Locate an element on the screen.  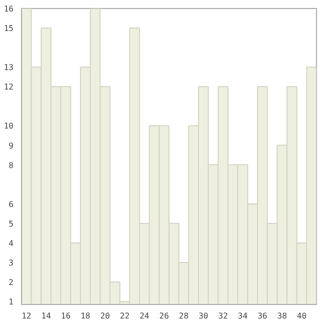
x-tick-label: 14 is located at coordinates (46, 316).